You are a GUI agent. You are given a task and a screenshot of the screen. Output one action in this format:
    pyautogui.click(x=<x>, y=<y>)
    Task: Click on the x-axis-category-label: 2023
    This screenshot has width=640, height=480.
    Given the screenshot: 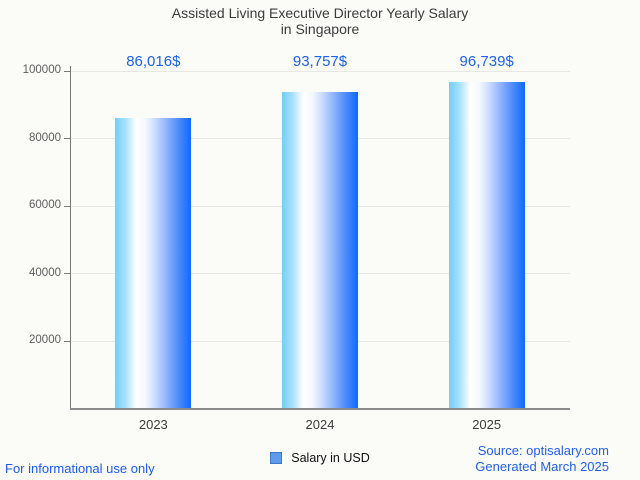 What is the action you would take?
    pyautogui.click(x=153, y=424)
    